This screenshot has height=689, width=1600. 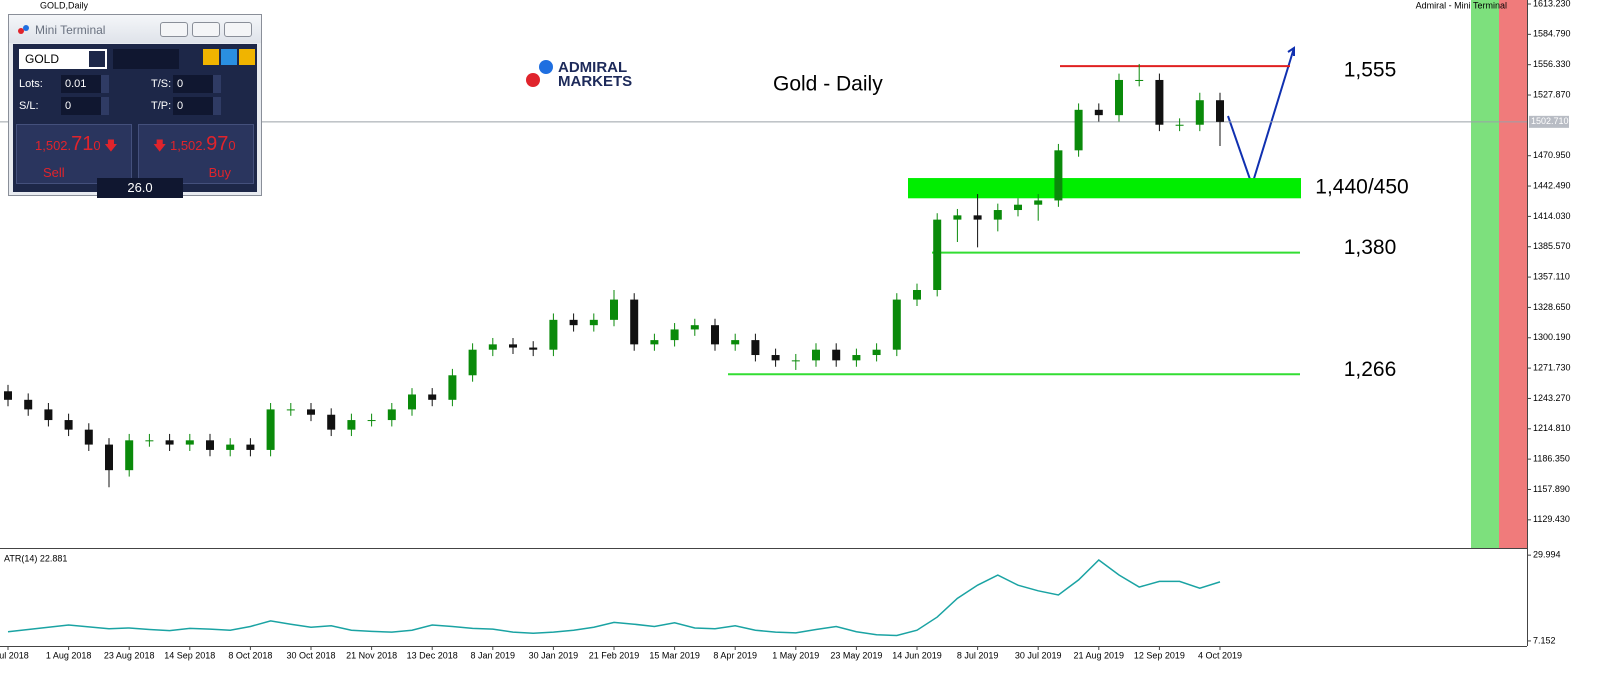 I want to click on ts-input: 0, so click(x=193, y=84).